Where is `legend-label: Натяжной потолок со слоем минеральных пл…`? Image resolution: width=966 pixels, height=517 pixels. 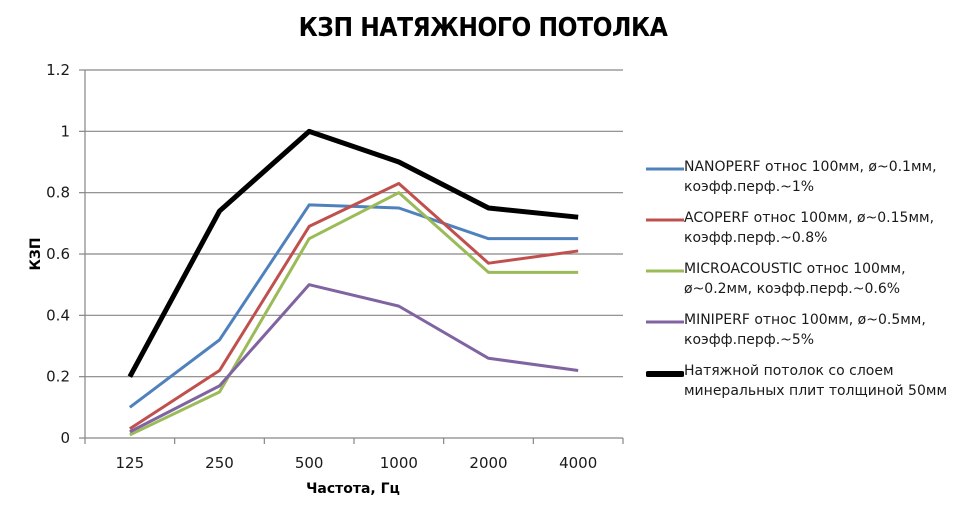 legend-label: Натяжной потолок со слоем минеральных пл… is located at coordinates (815, 381).